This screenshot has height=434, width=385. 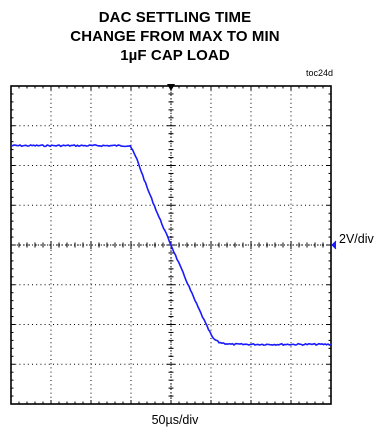 What do you see at coordinates (334, 245) in the screenshot?
I see `ground-marker` at bounding box center [334, 245].